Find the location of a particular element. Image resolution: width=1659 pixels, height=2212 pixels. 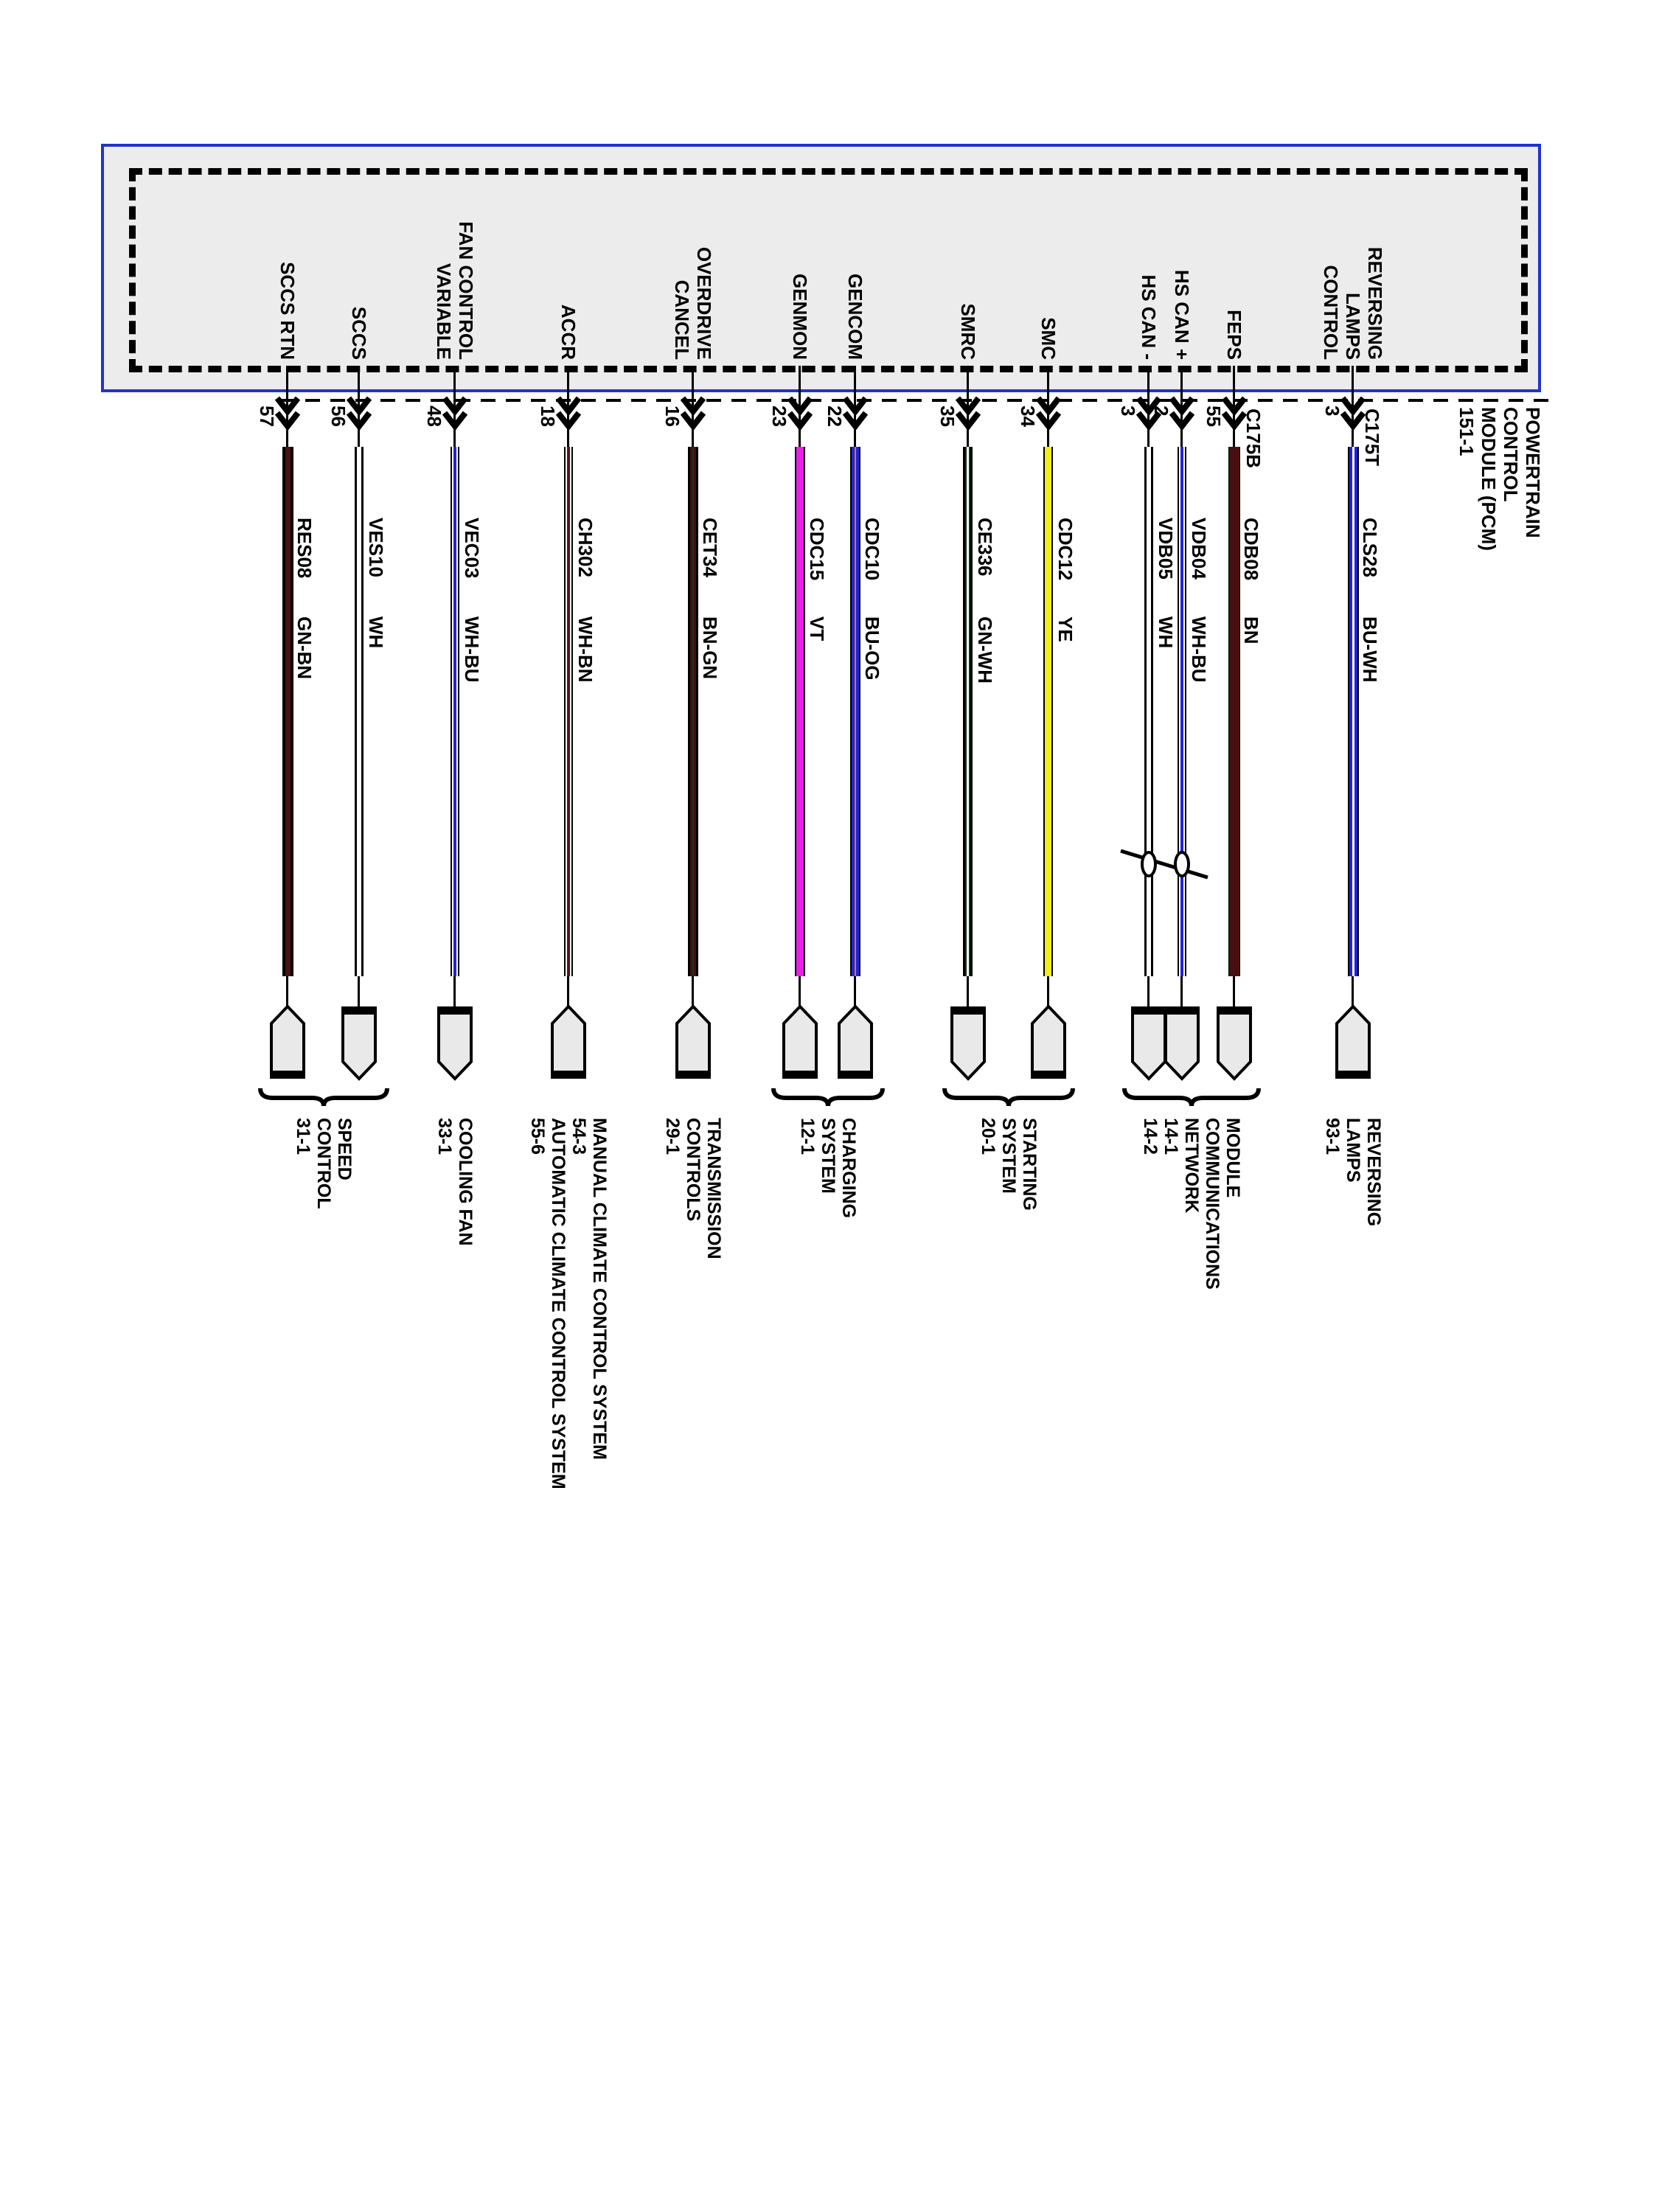

pin-number: 55 is located at coordinates (1214, 416).